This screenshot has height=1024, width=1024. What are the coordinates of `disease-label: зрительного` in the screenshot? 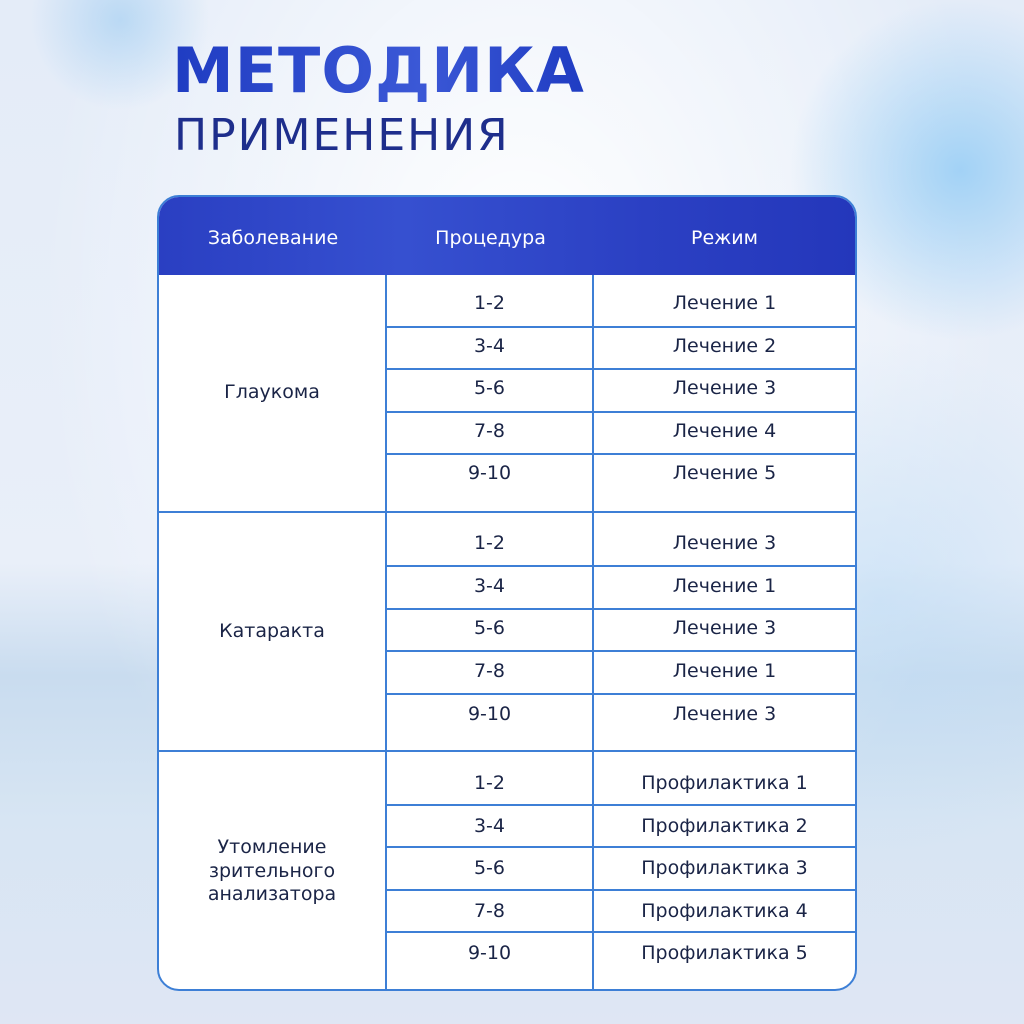 It's located at (272, 870).